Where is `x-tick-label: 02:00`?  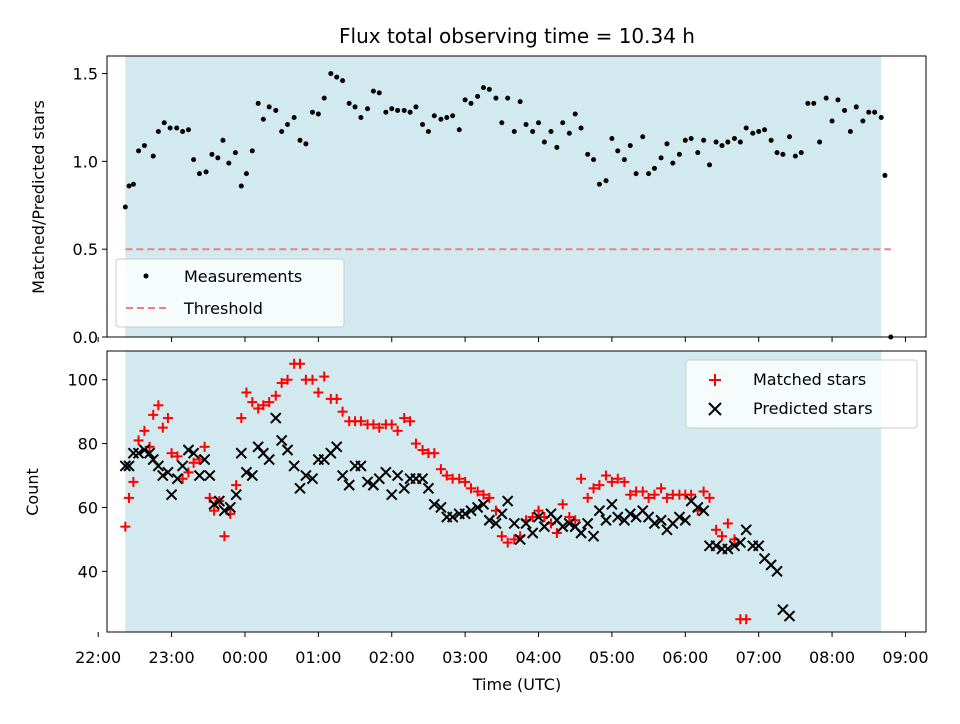 x-tick-label: 02:00 is located at coordinates (392, 657).